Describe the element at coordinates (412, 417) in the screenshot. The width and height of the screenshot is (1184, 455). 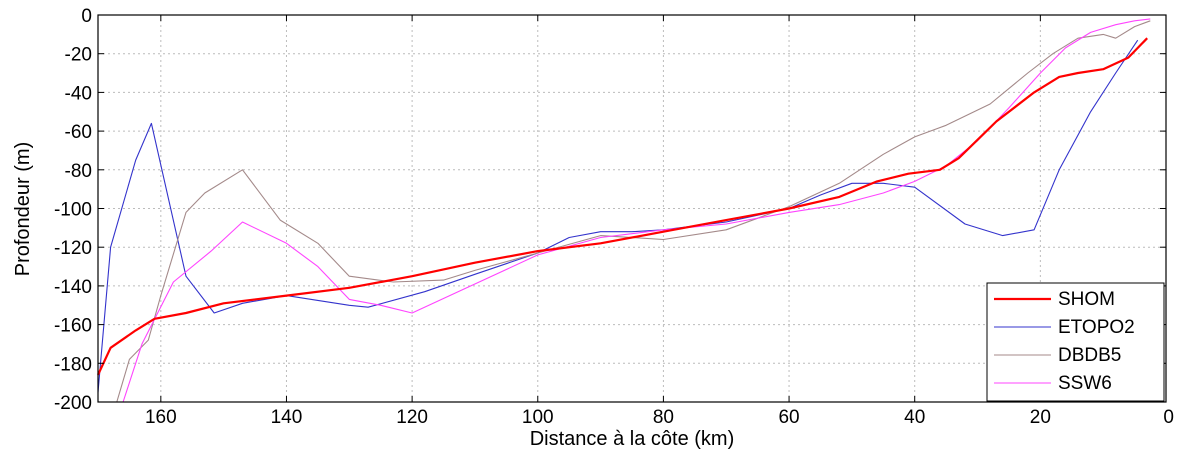
I see `x-tick-label: 120` at that location.